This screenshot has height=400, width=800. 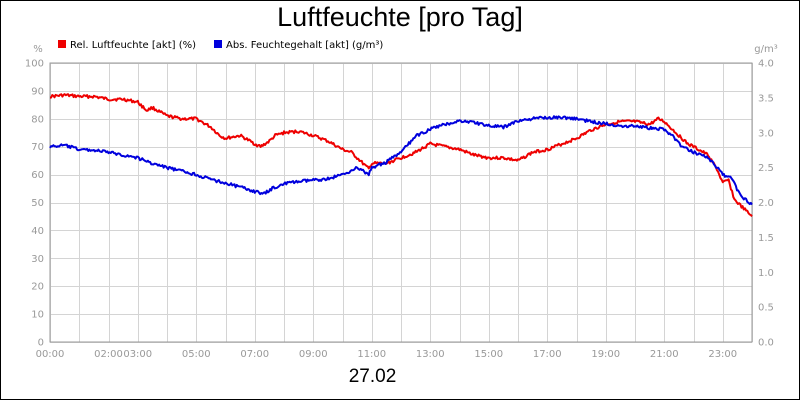 I want to click on y-left-tick-label: 80, so click(x=37, y=119).